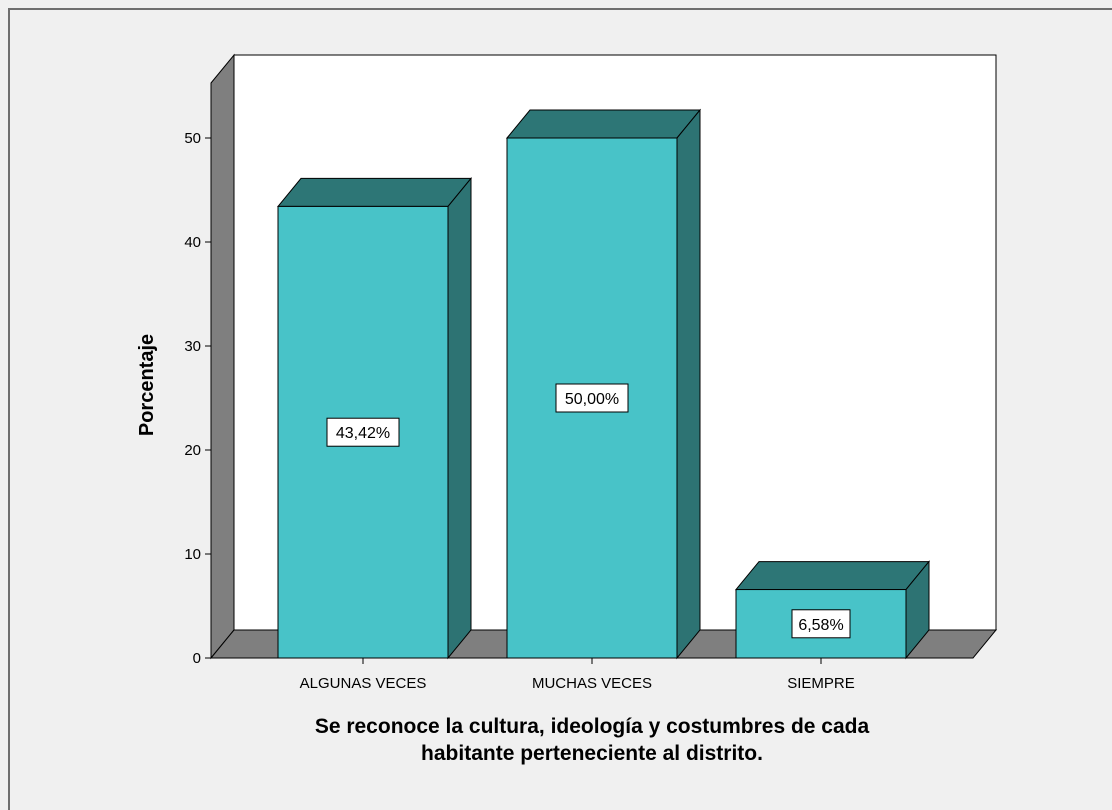  I want to click on x-axis: ALGUNAS VECES MUCHAS VECES SIEMPRE, so click(592, 674).